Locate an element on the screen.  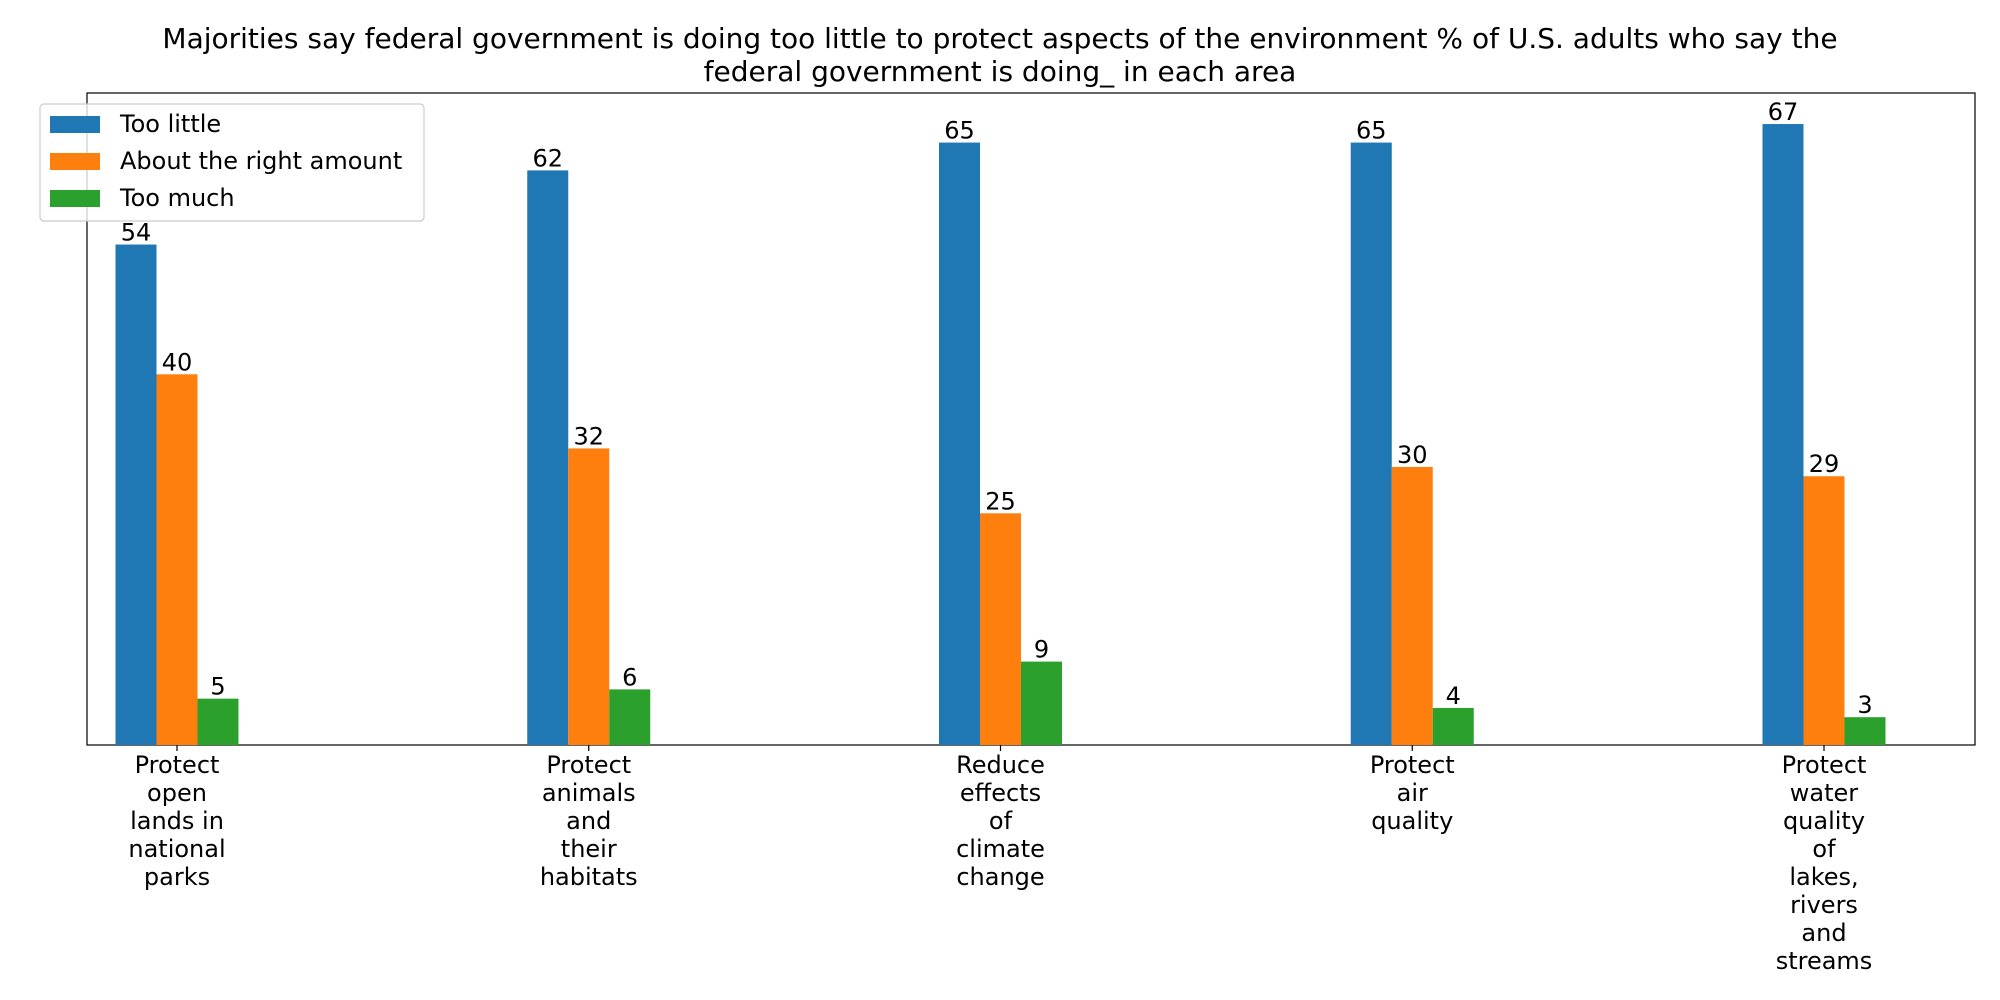
x-tick-label-line: Reduce is located at coordinates (1000, 765).